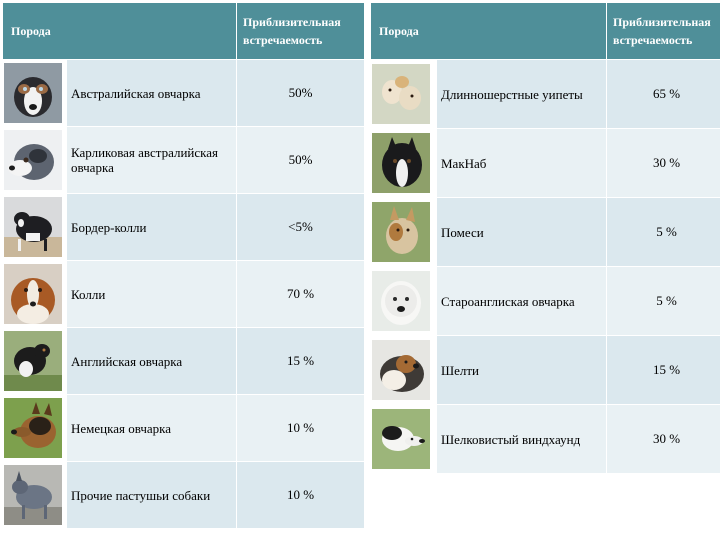 This screenshot has height=540, width=720. Describe the element at coordinates (151, 495) in the screenshot. I see `breed-name: Прочие пастушьи собаки` at that location.